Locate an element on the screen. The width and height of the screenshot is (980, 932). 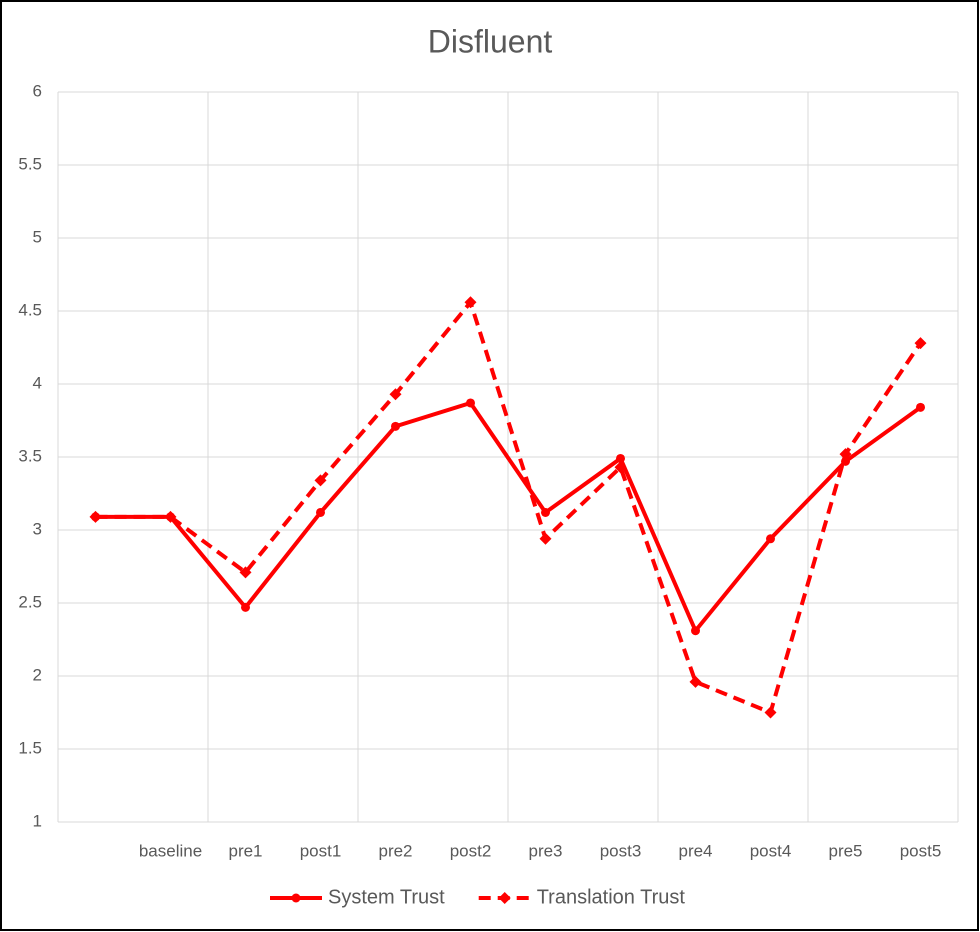
x-tick-label: post1 is located at coordinates (321, 850).